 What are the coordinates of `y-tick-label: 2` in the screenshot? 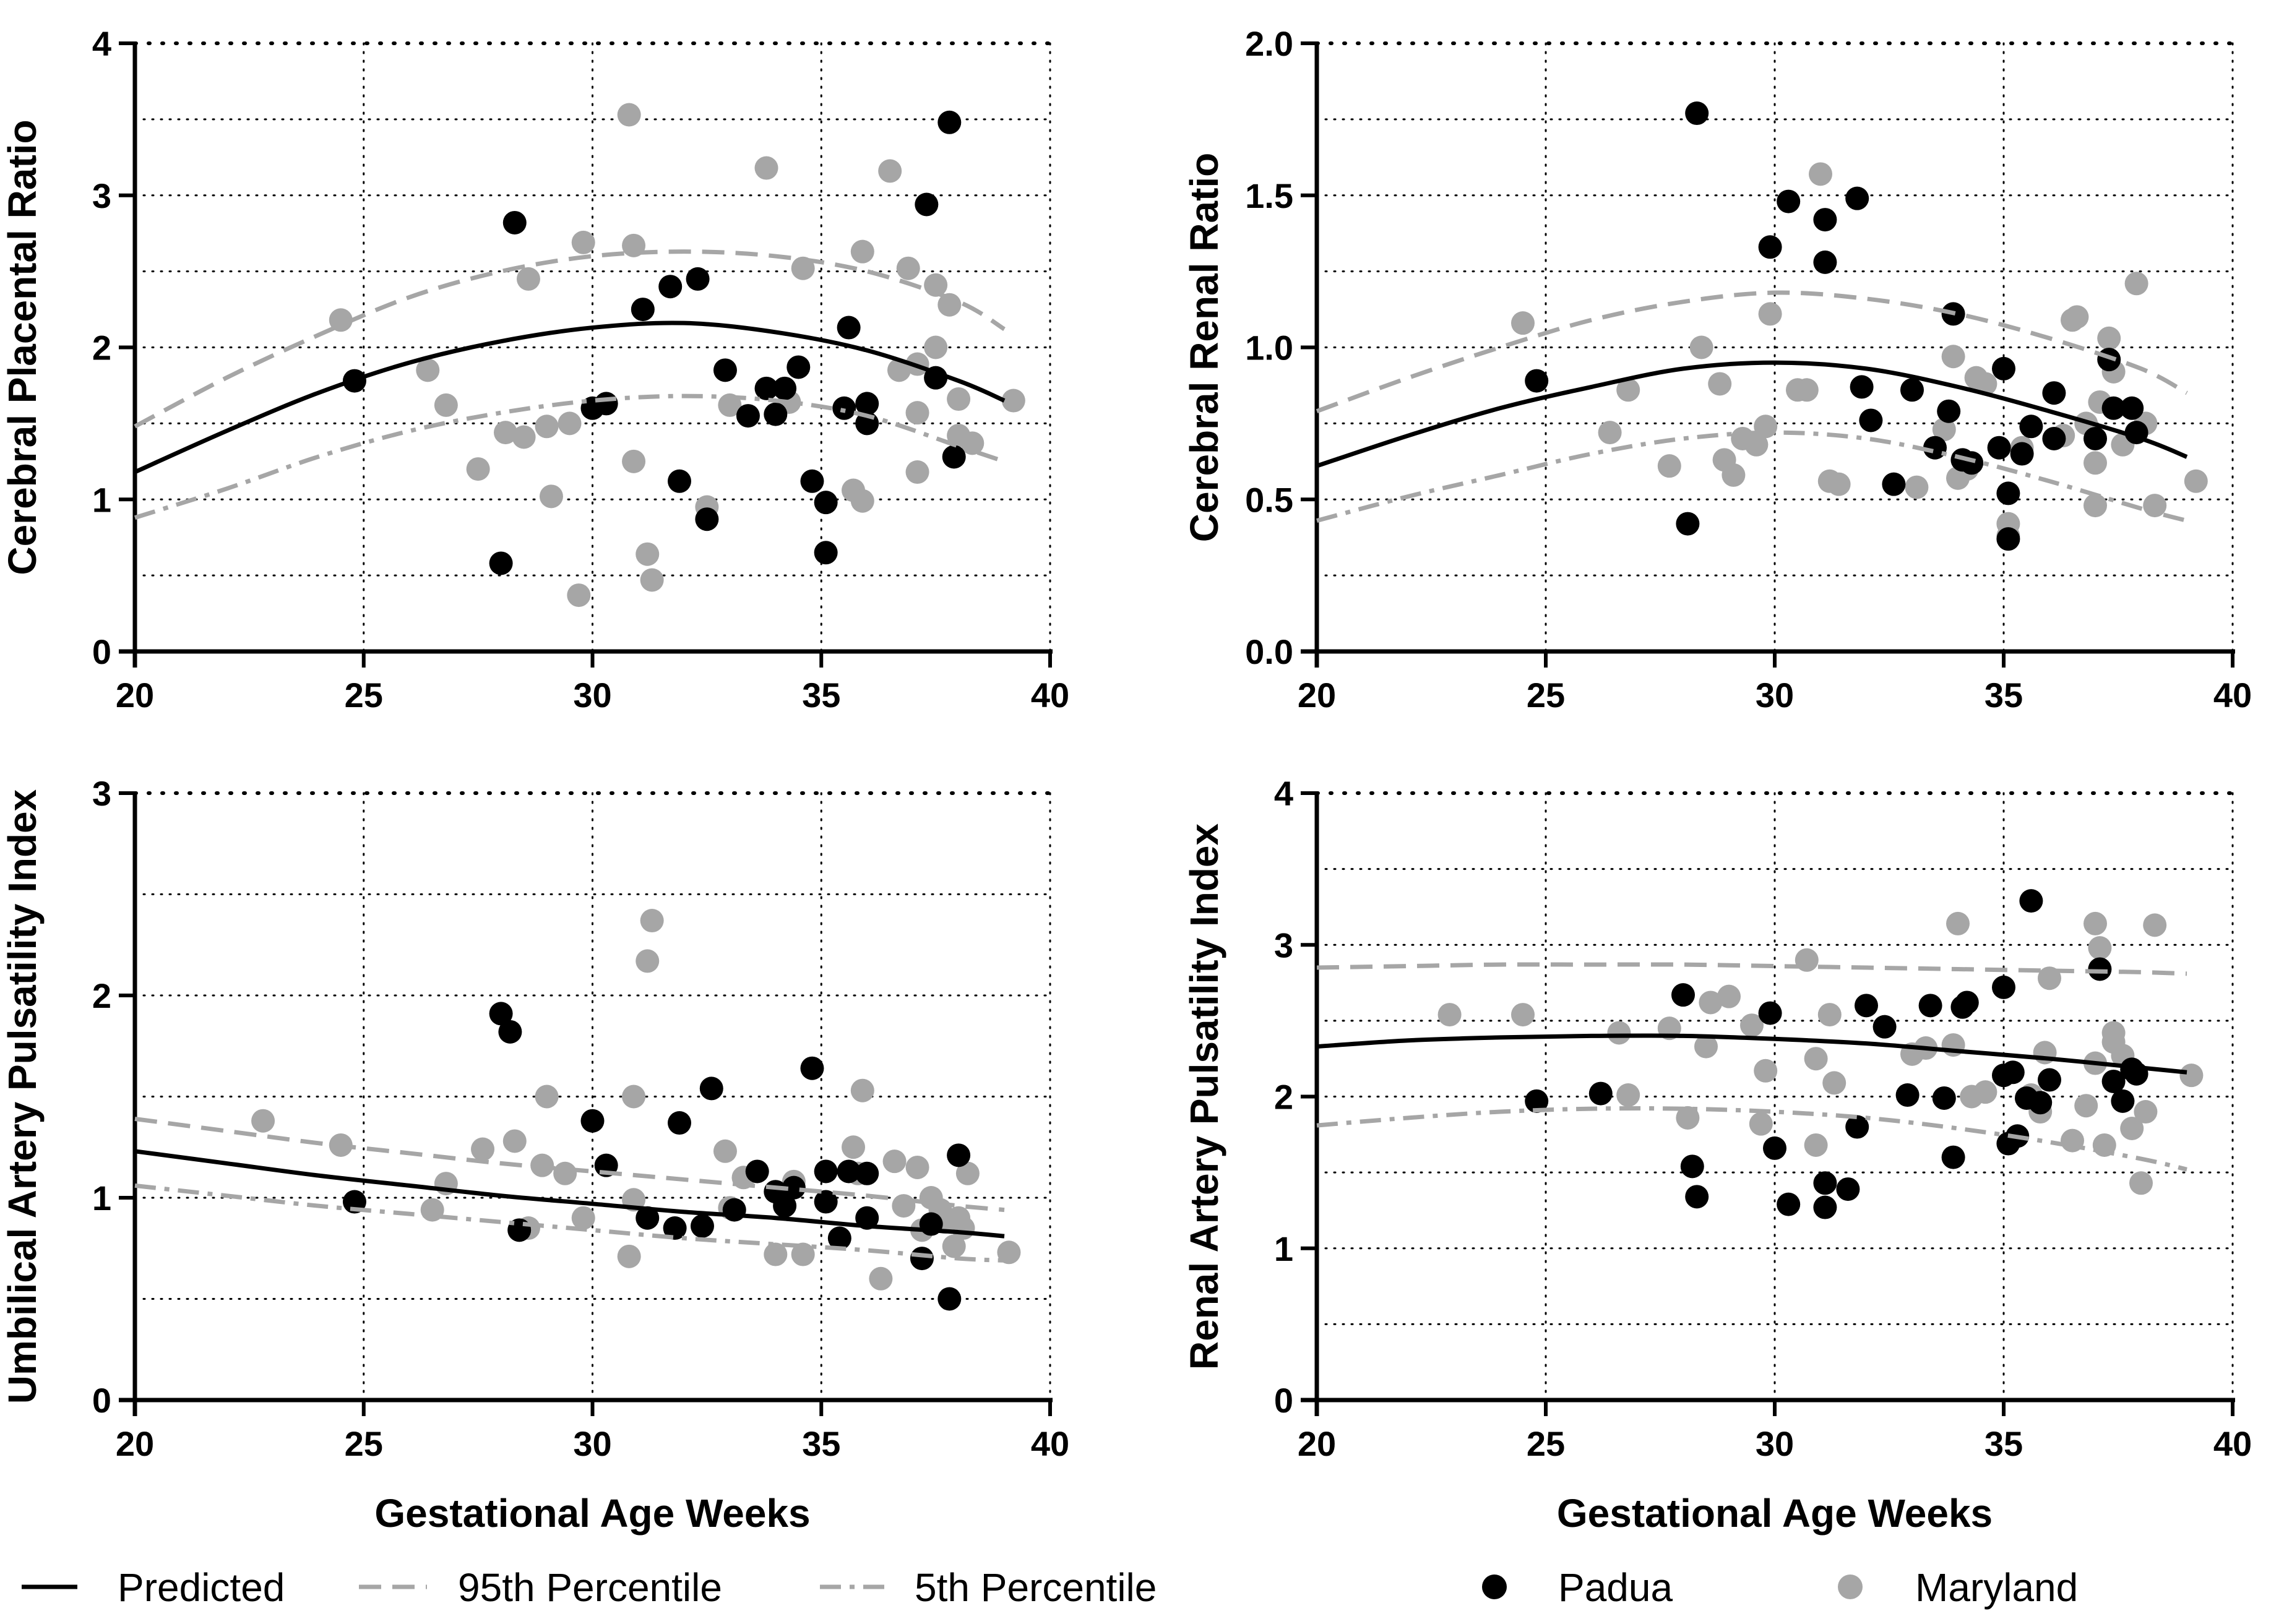 It's located at (1283, 1098).